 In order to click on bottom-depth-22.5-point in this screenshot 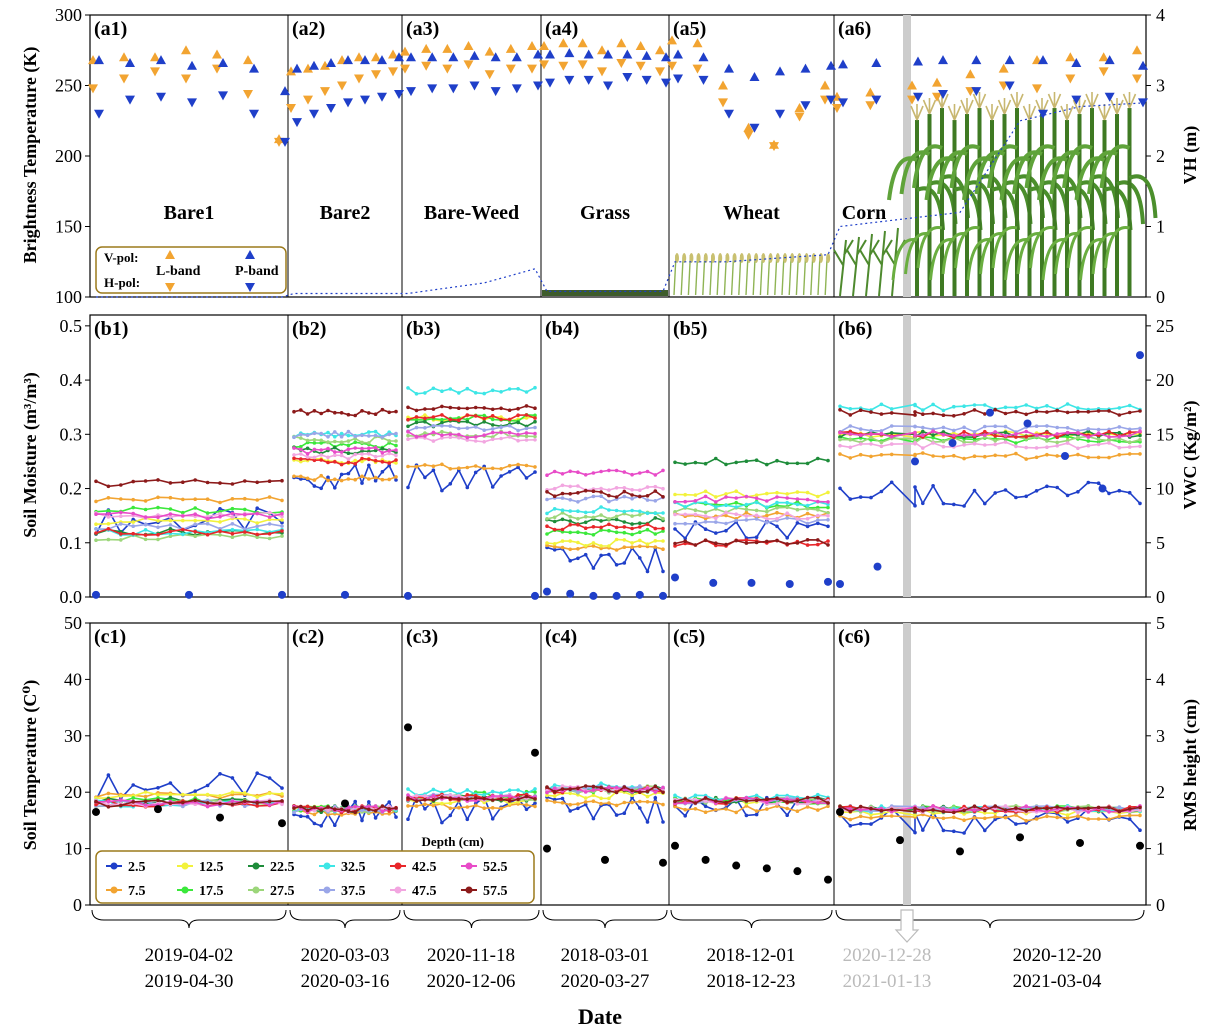, I will do `click(170, 797)`.